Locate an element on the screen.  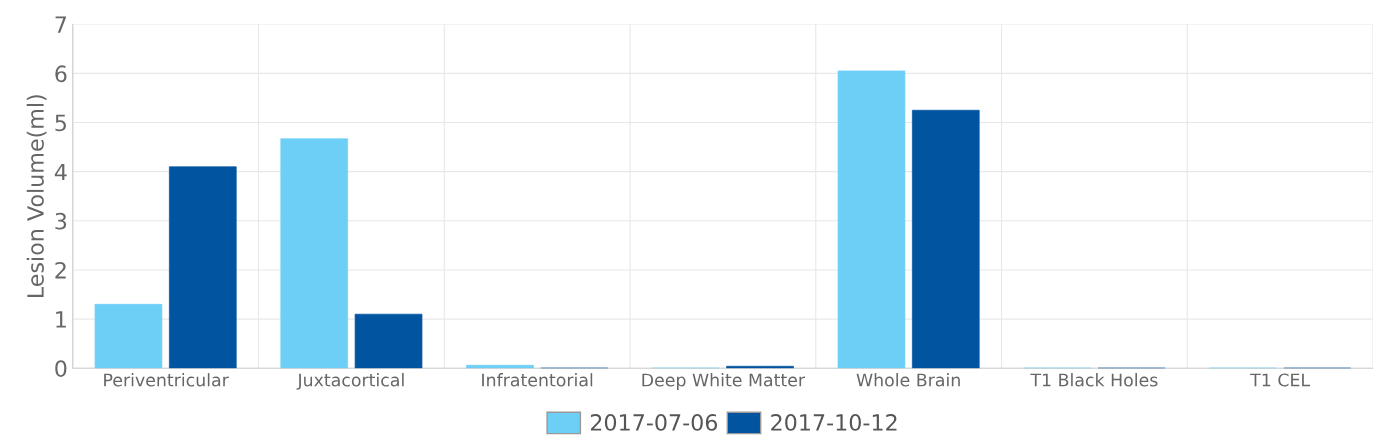
x-tick-label: Deep White Matter is located at coordinates (724, 381).